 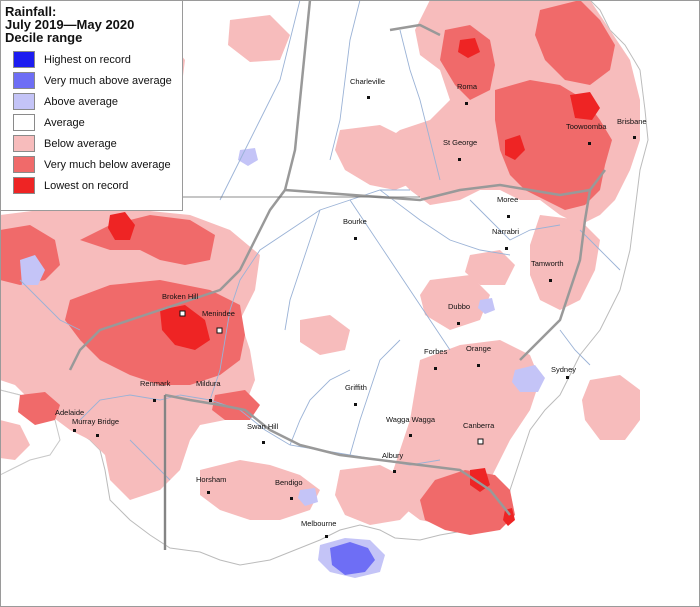 What do you see at coordinates (263, 442) in the screenshot?
I see `town-marker-swan-hill` at bounding box center [263, 442].